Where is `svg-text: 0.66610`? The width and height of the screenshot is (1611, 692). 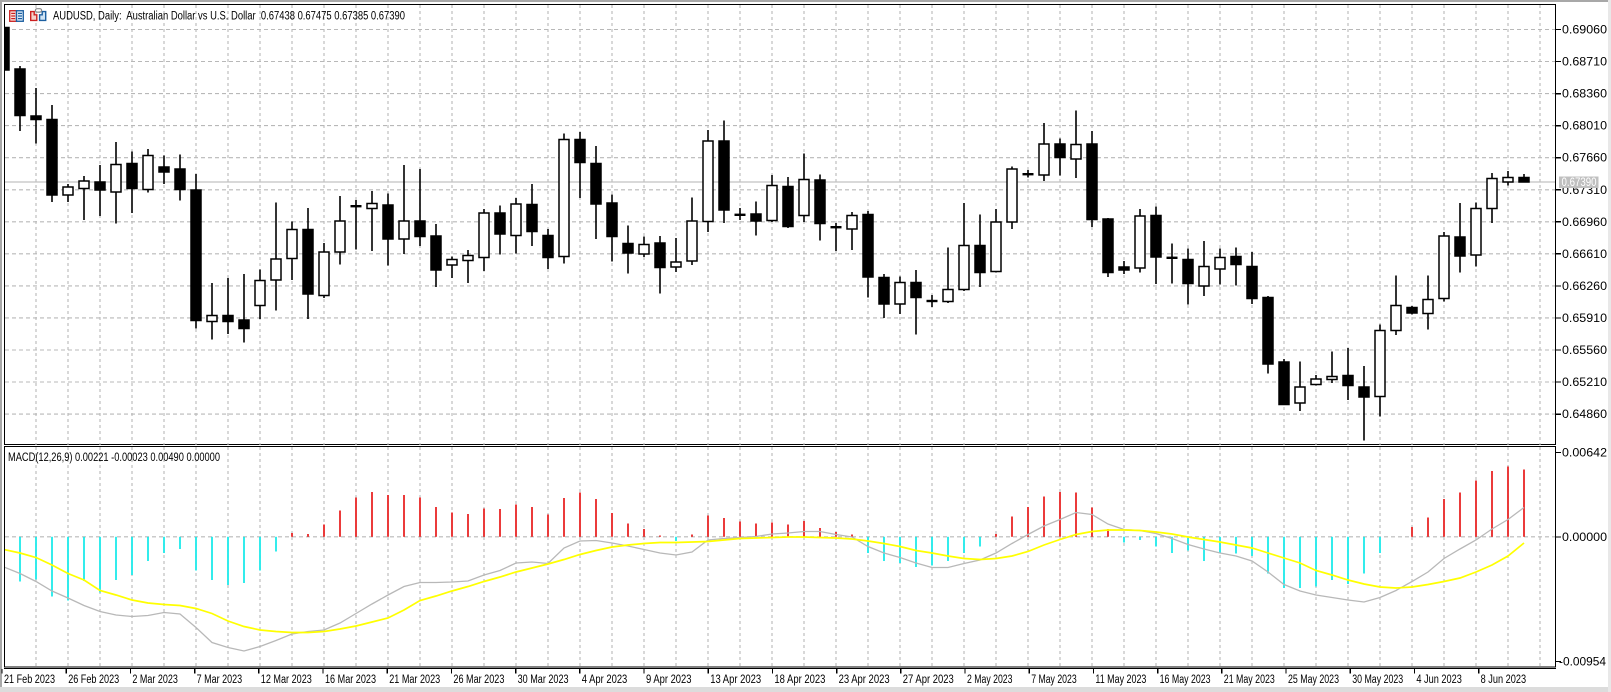
svg-text: 0.66610 is located at coordinates (1584, 255).